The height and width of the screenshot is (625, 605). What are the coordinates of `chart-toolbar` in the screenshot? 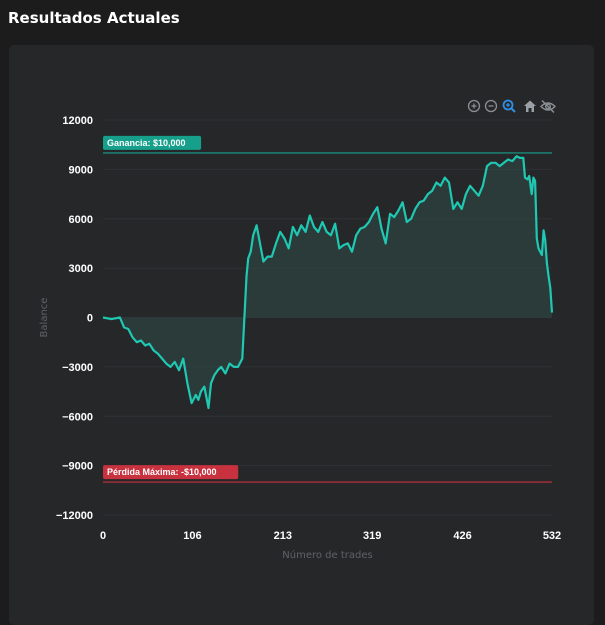 It's located at (511, 106).